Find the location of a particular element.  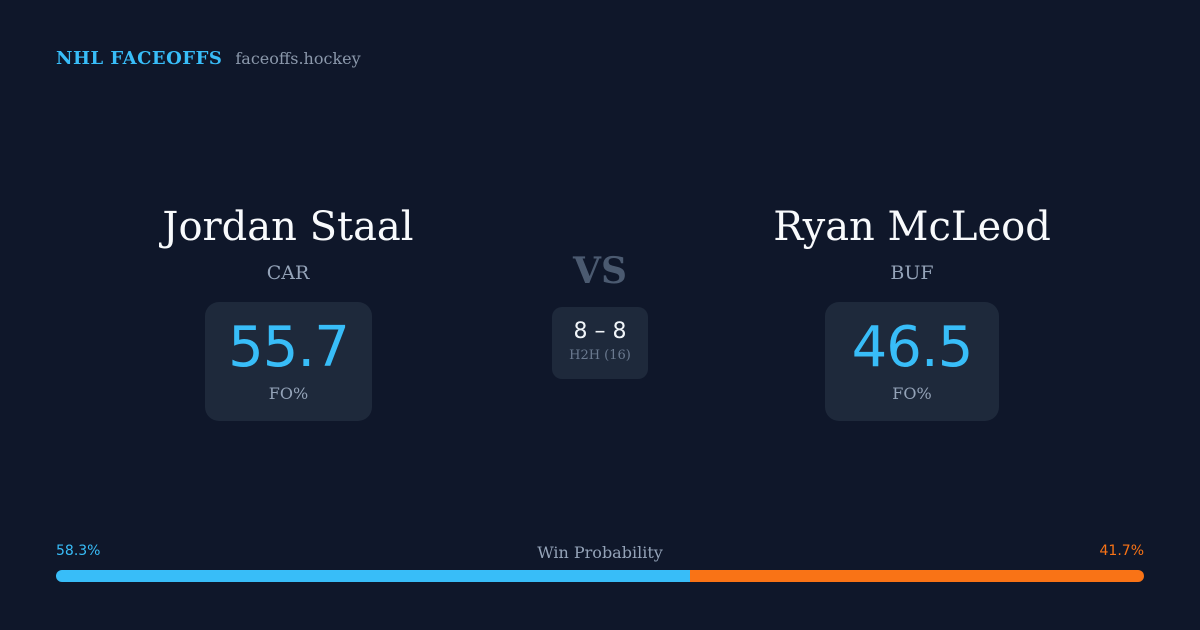

left-player-team: CAR is located at coordinates (288, 273).